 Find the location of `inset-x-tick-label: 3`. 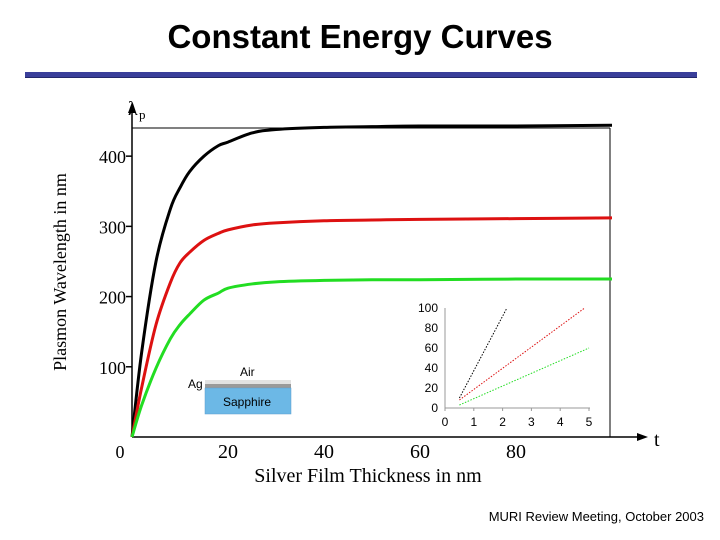

inset-x-tick-label: 3 is located at coordinates (531, 422).